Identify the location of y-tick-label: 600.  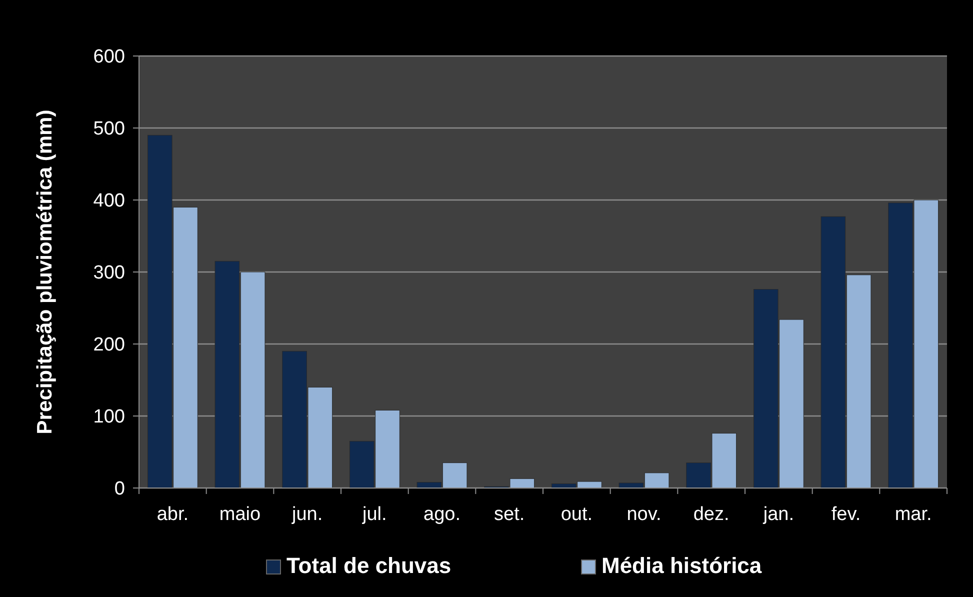
(109, 57).